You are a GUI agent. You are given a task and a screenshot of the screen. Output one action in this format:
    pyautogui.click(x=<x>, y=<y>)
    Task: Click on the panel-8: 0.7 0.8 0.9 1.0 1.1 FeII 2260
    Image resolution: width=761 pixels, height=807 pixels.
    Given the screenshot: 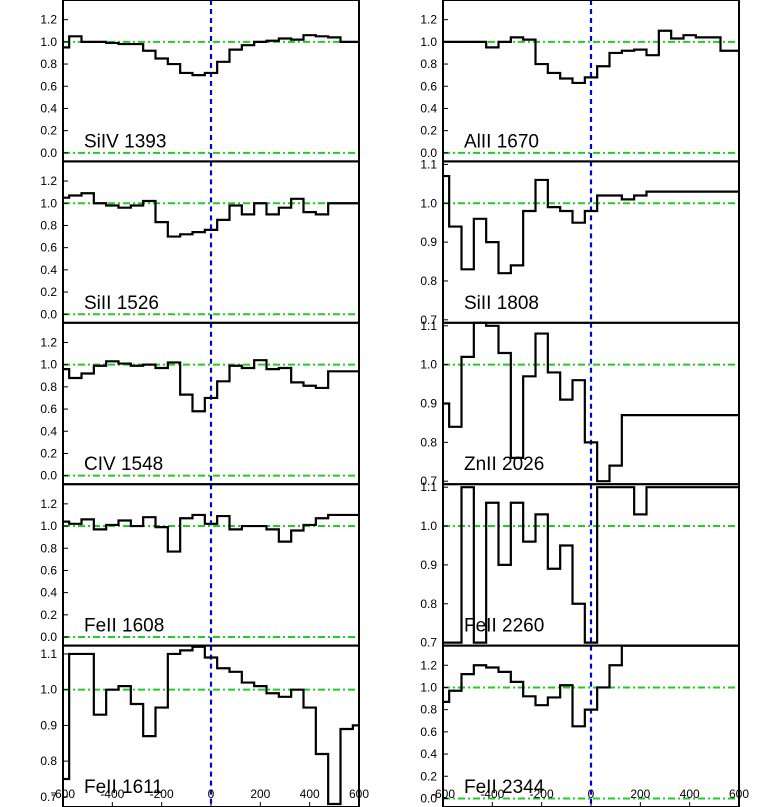 What is the action you would take?
    pyautogui.click(x=580, y=565)
    